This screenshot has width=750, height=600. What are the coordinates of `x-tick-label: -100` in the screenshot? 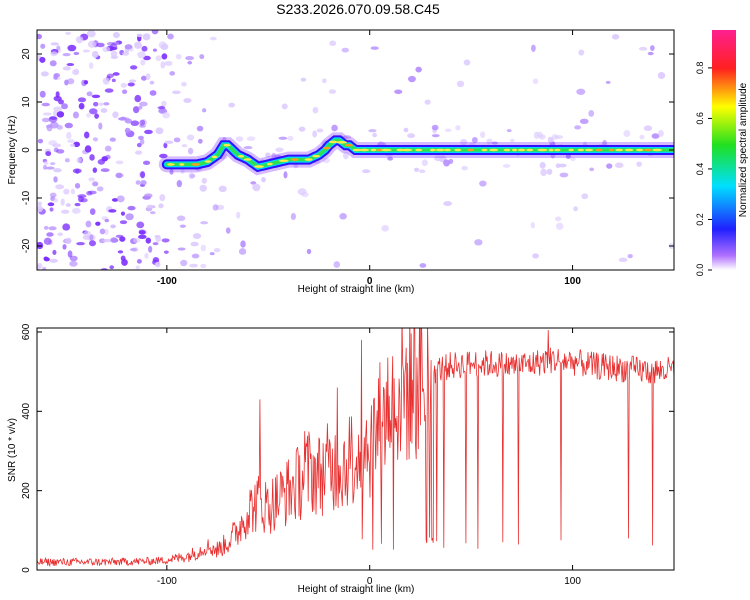 It's located at (167, 281).